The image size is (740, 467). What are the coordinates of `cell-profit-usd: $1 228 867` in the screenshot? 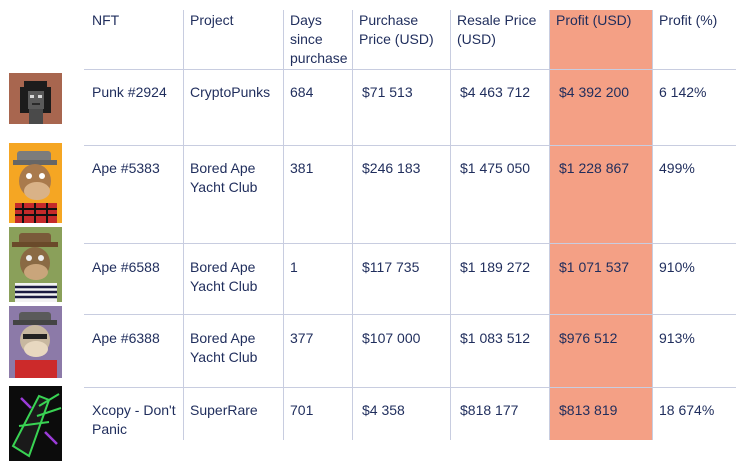 It's located at (594, 168).